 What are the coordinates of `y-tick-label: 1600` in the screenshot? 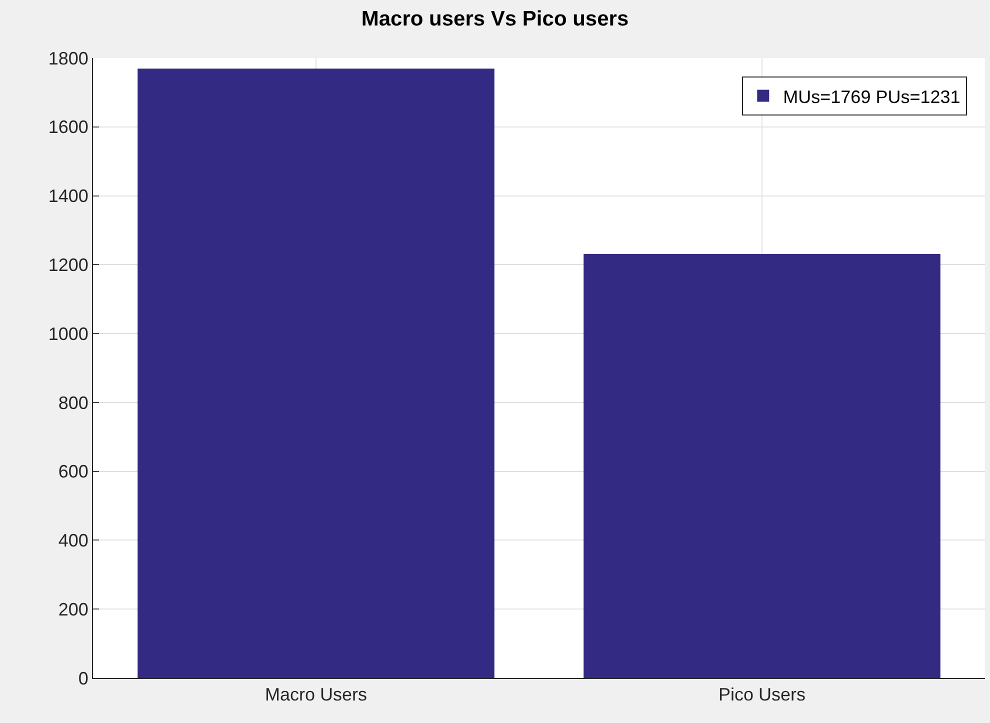 It's located at (68, 127).